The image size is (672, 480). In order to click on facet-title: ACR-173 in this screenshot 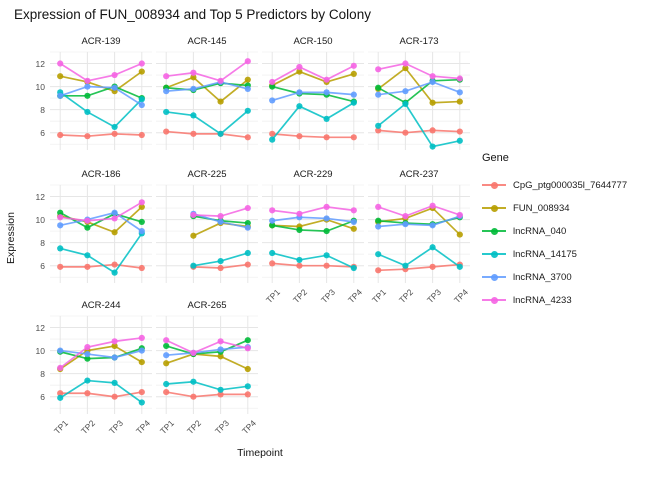, I will do `click(419, 41)`.